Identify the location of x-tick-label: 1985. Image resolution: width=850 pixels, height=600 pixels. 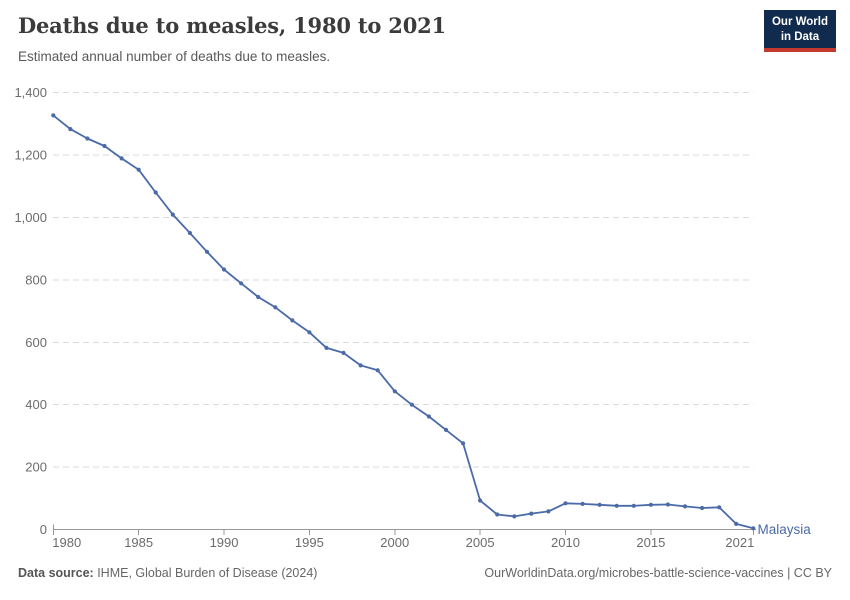
(138, 542).